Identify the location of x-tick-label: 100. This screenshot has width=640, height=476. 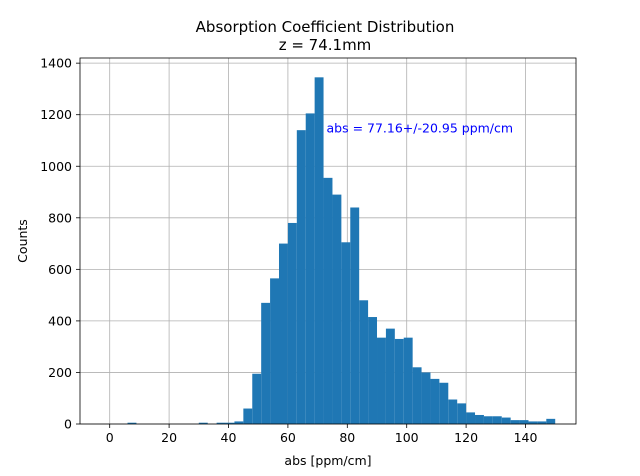
(407, 437).